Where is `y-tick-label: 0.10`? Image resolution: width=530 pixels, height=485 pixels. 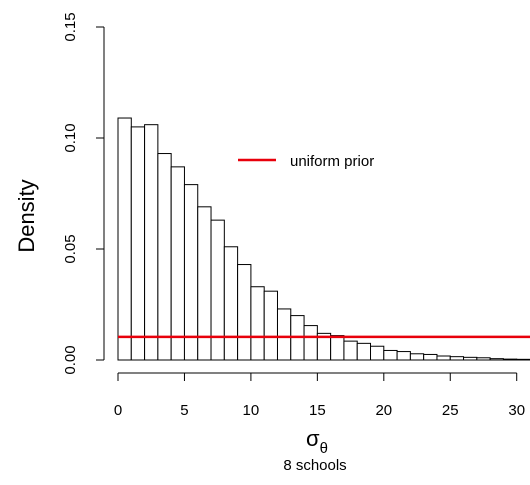
y-tick-label: 0.10 is located at coordinates (70, 137).